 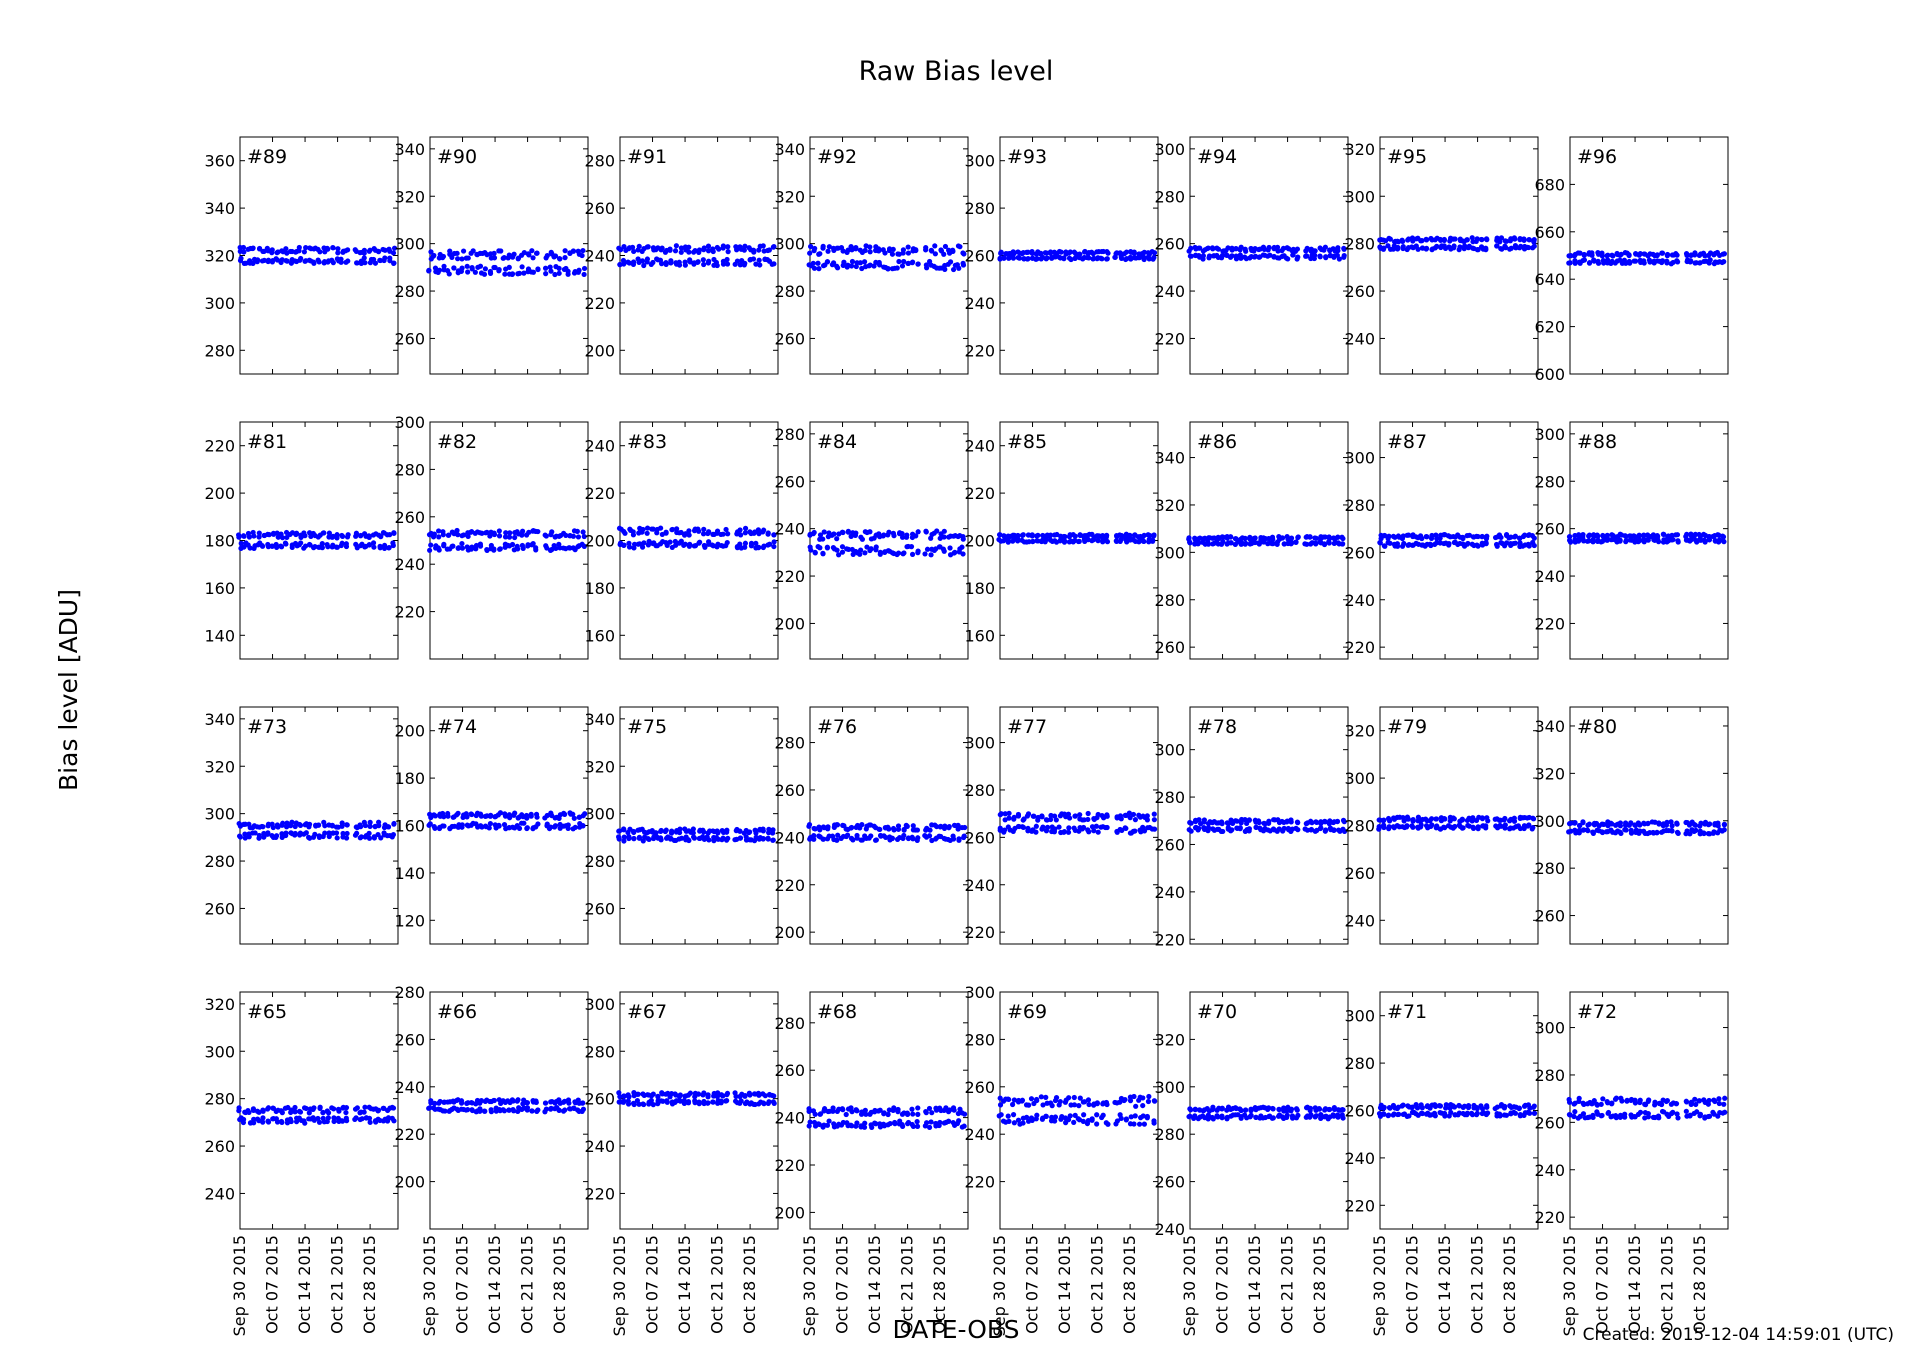 I want to click on y-tick-label: 680, so click(x=1549, y=184).